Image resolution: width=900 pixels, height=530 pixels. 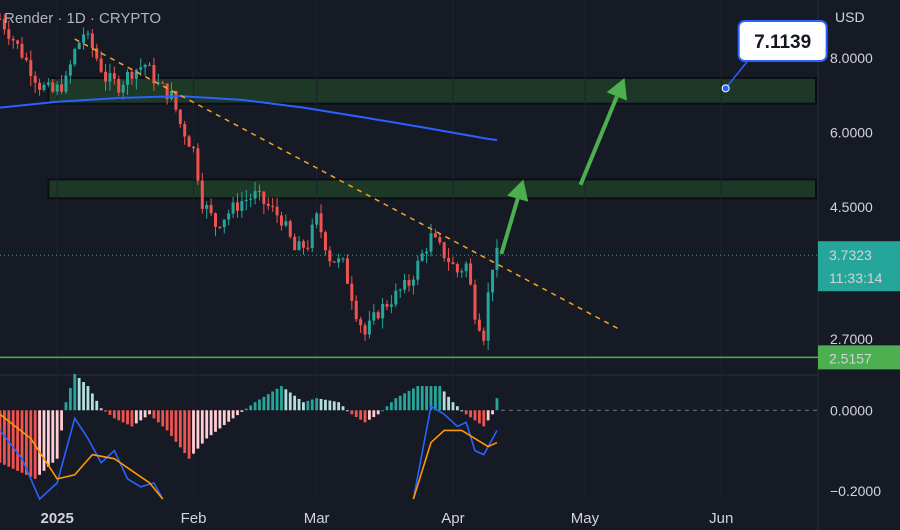 What do you see at coordinates (317, 518) in the screenshot?
I see `time-tick-label: Mar` at bounding box center [317, 518].